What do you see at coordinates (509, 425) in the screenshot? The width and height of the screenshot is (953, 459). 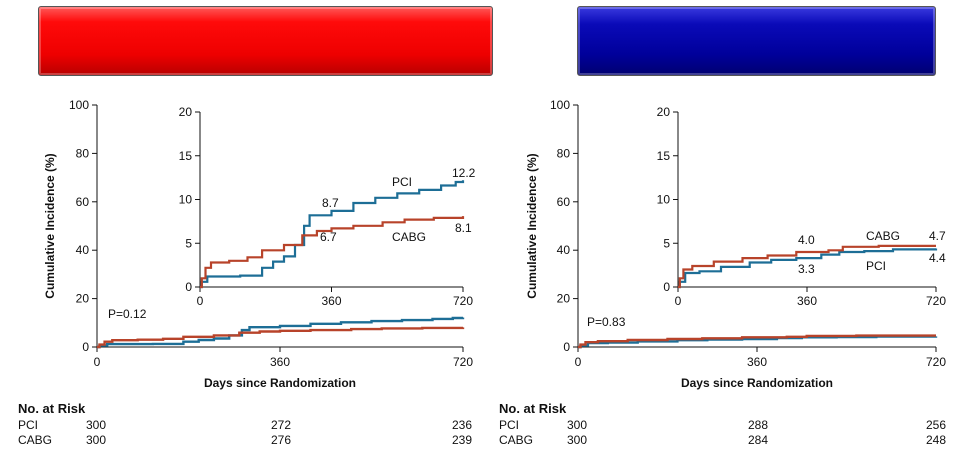 I see `right-risk-row-label-pci: PCI` at bounding box center [509, 425].